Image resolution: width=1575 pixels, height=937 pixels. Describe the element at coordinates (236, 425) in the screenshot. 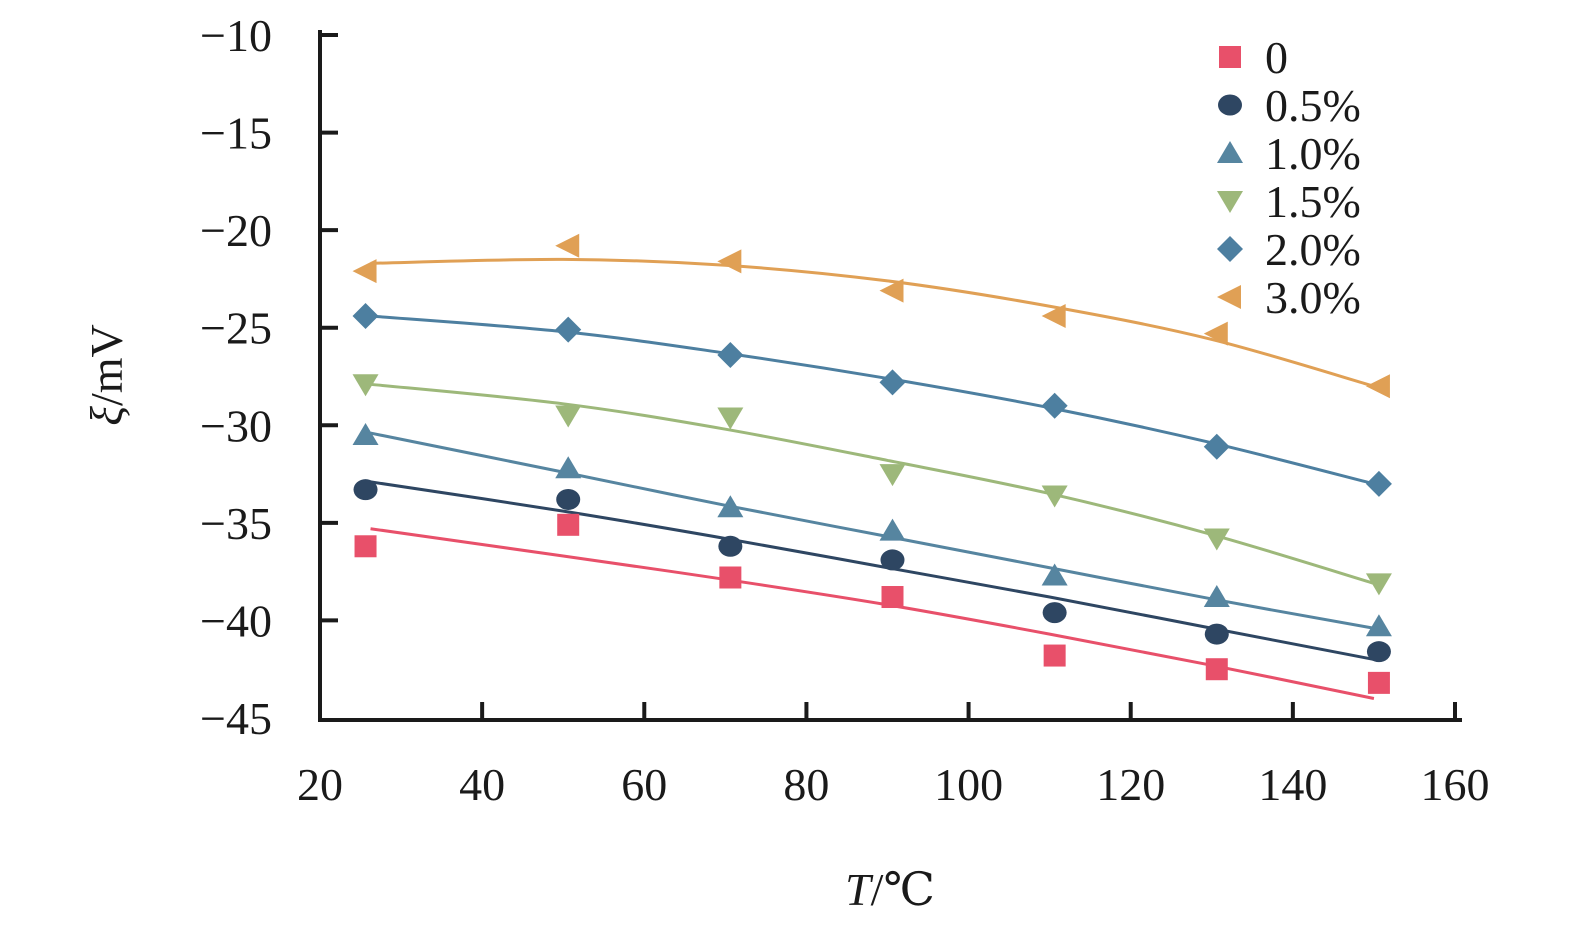

I see `y-tick-label: −30` at that location.